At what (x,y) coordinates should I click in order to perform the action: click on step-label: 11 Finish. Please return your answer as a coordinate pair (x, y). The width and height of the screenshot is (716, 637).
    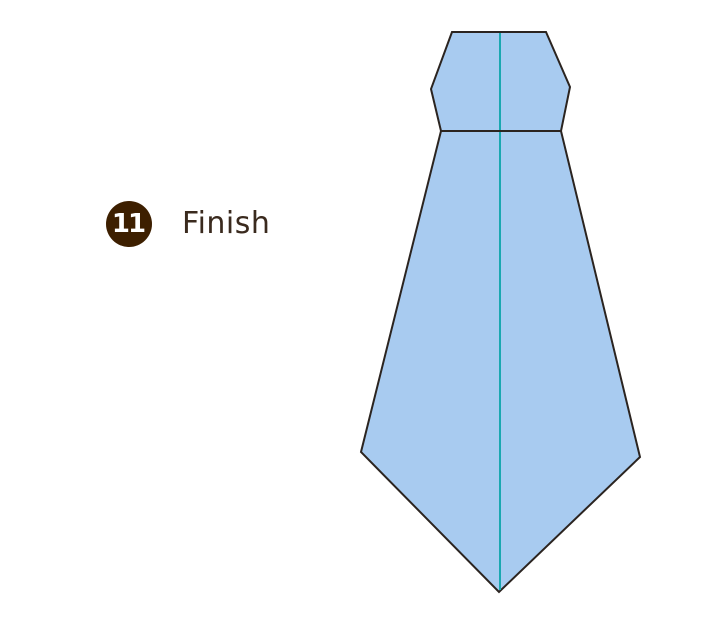
    Looking at the image, I should click on (188, 224).